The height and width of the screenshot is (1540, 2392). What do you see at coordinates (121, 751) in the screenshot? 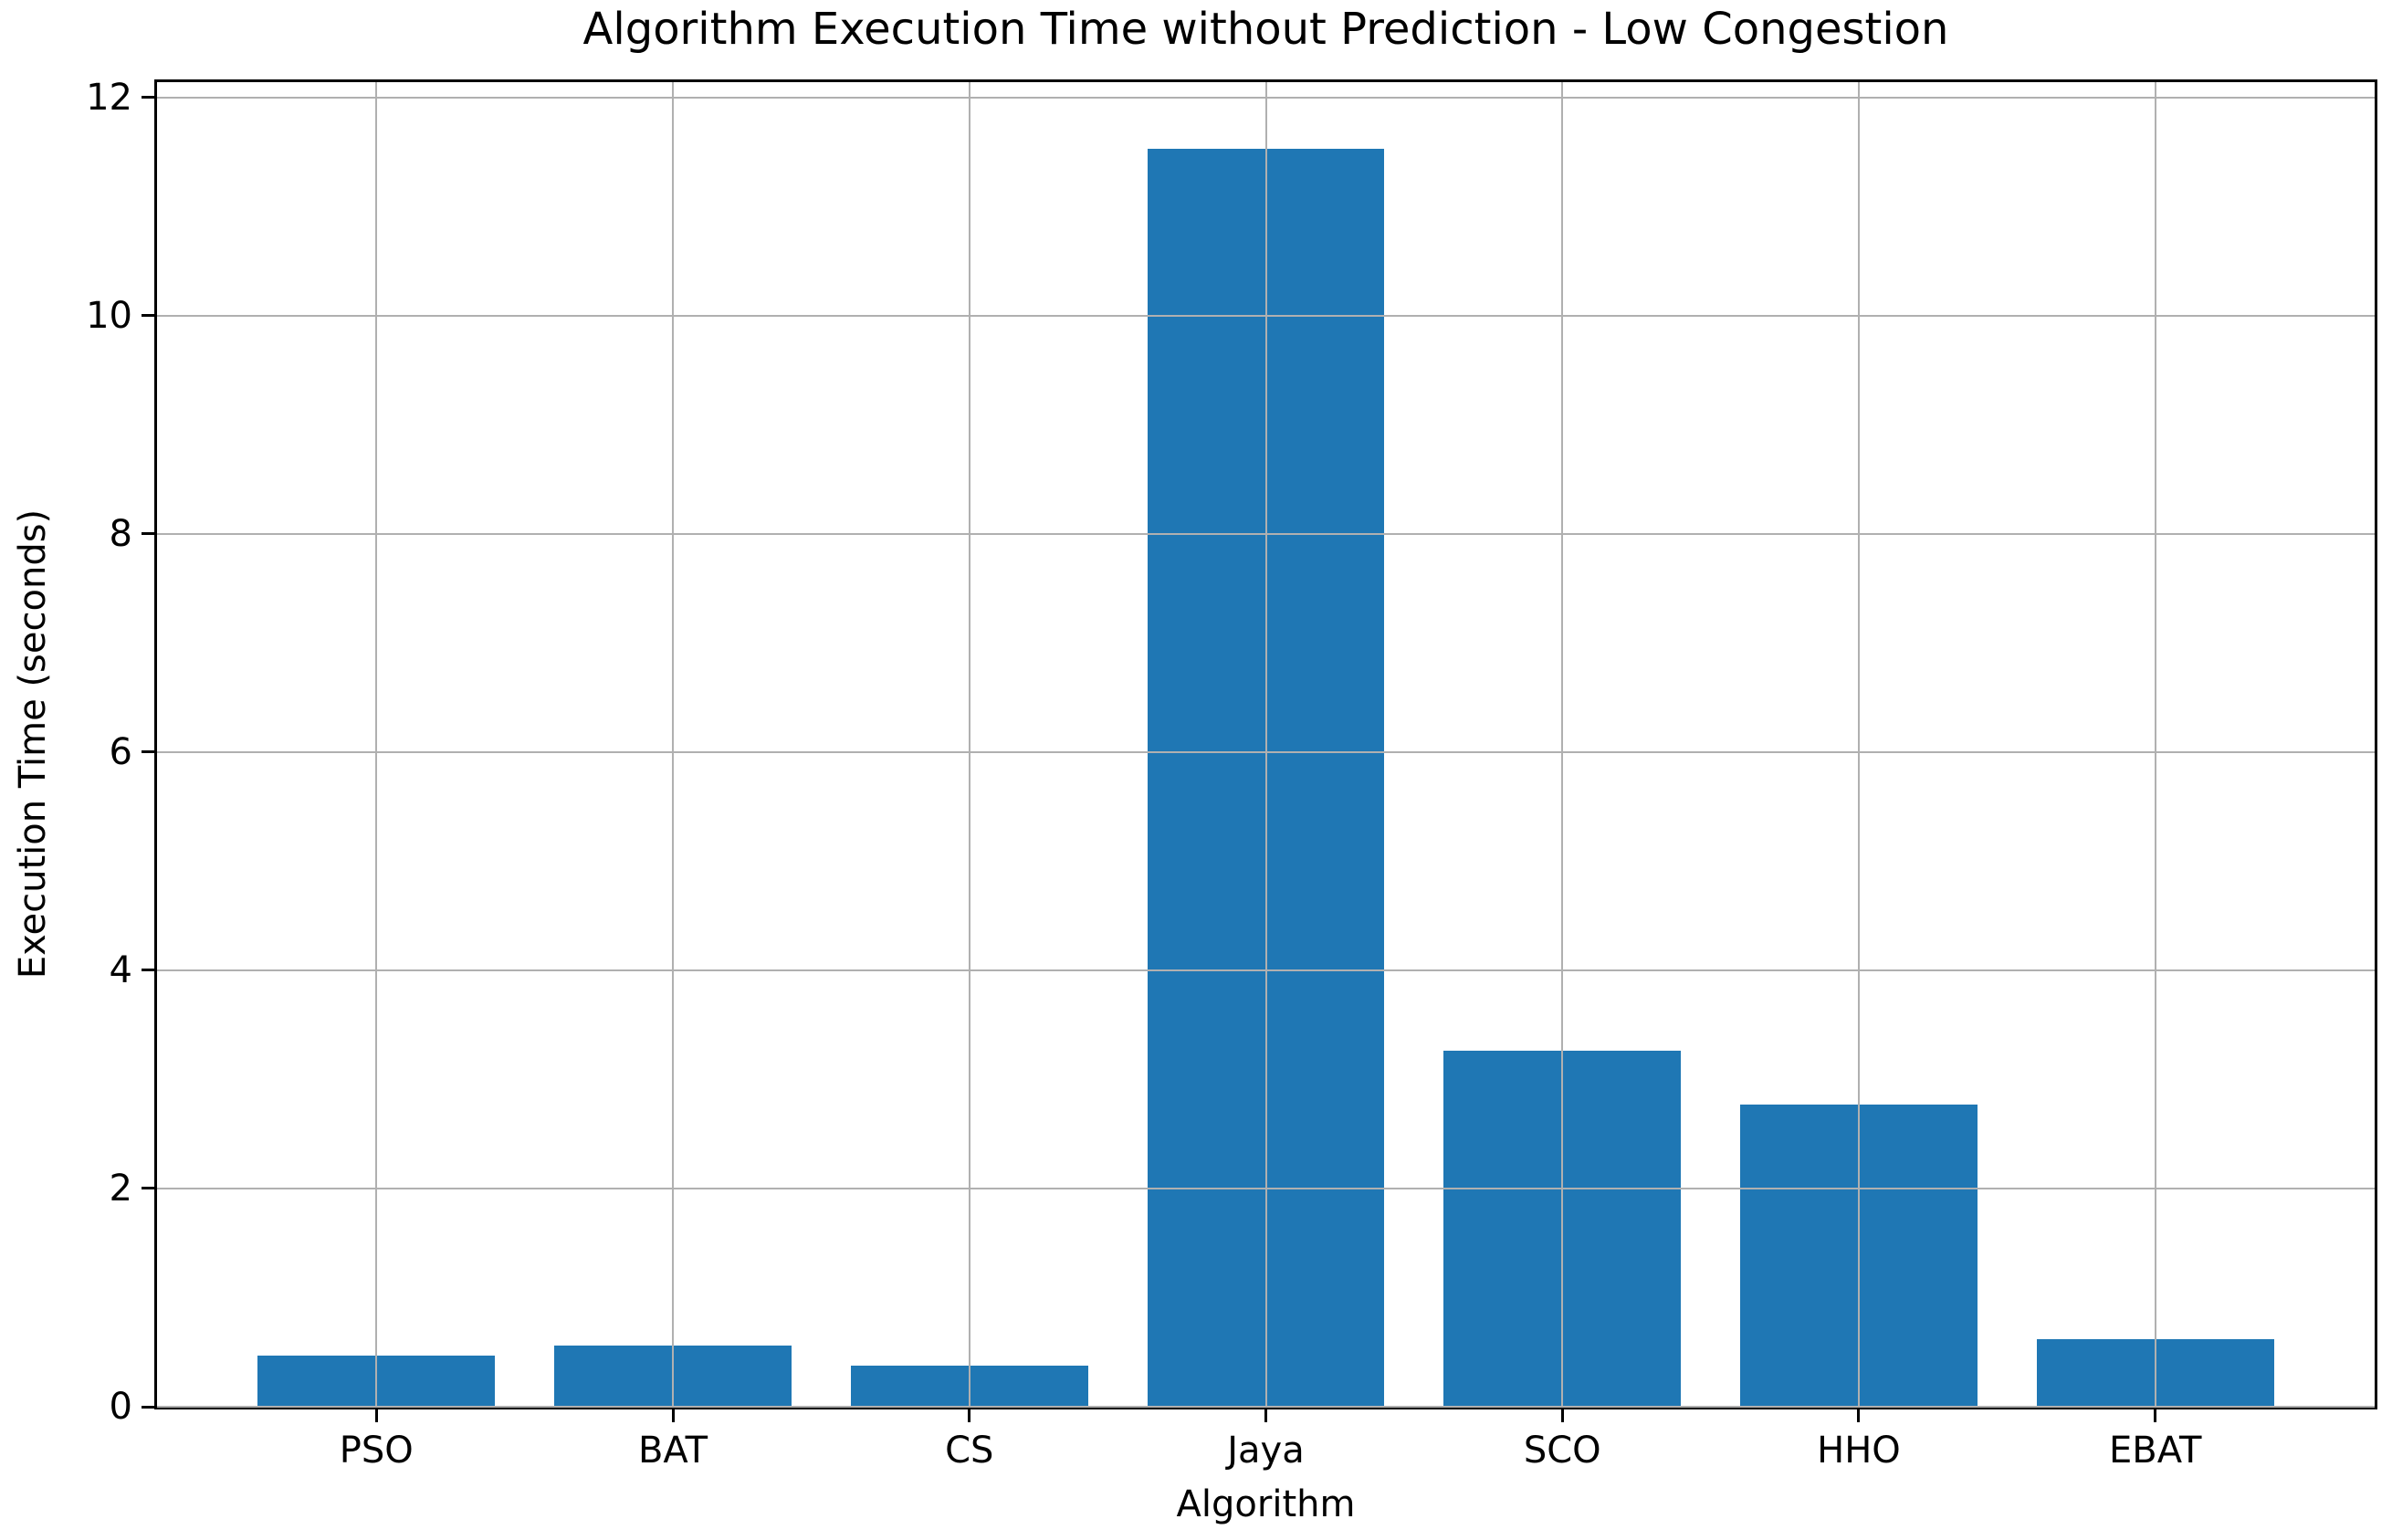
I see `y-tick-label: 6` at bounding box center [121, 751].